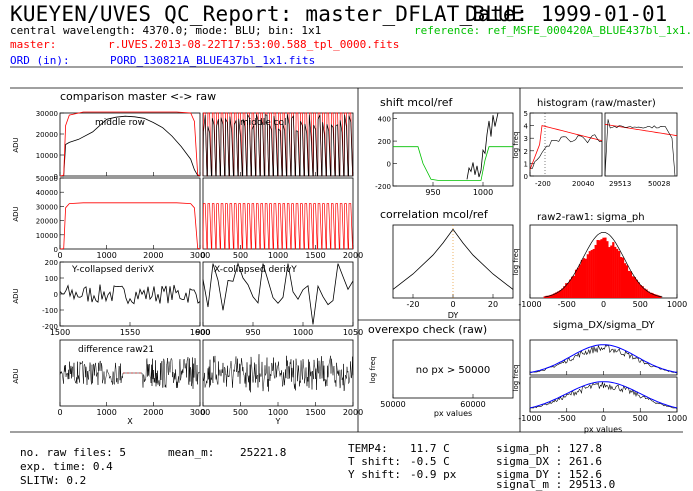  I want to click on y-tick-label: 30000, so click(47, 207).